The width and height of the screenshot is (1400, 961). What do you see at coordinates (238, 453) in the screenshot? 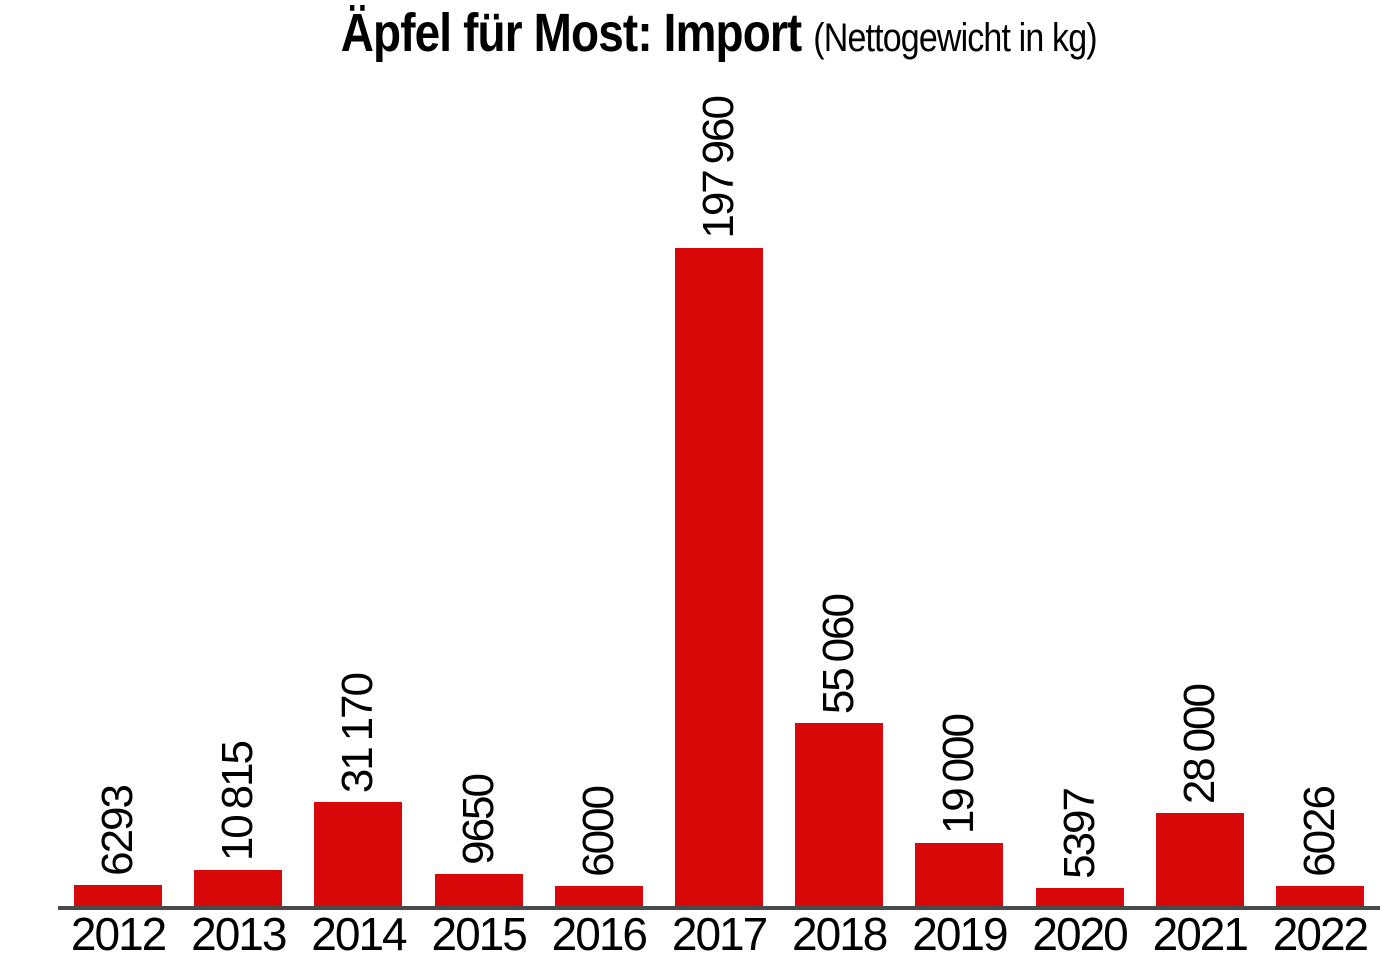
I see `bar-column-2013: 10 815` at bounding box center [238, 453].